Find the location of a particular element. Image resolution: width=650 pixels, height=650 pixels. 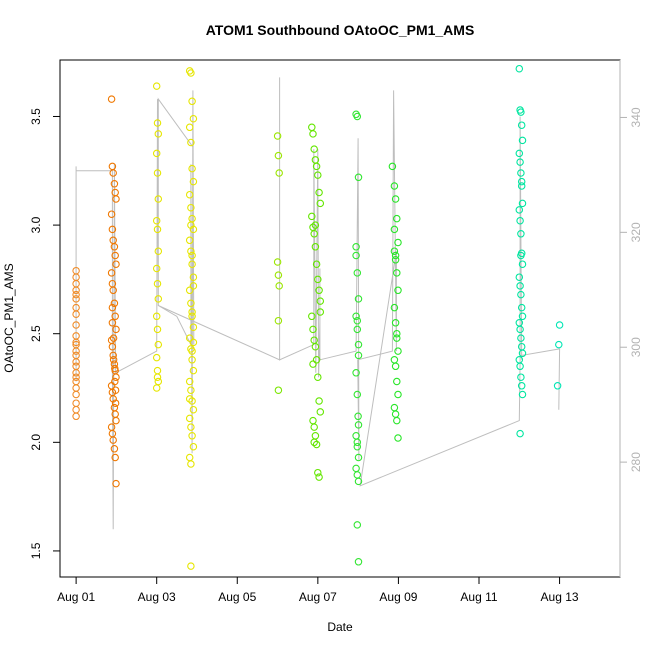

y-tick-label: 3.0 is located at coordinates (36, 224).